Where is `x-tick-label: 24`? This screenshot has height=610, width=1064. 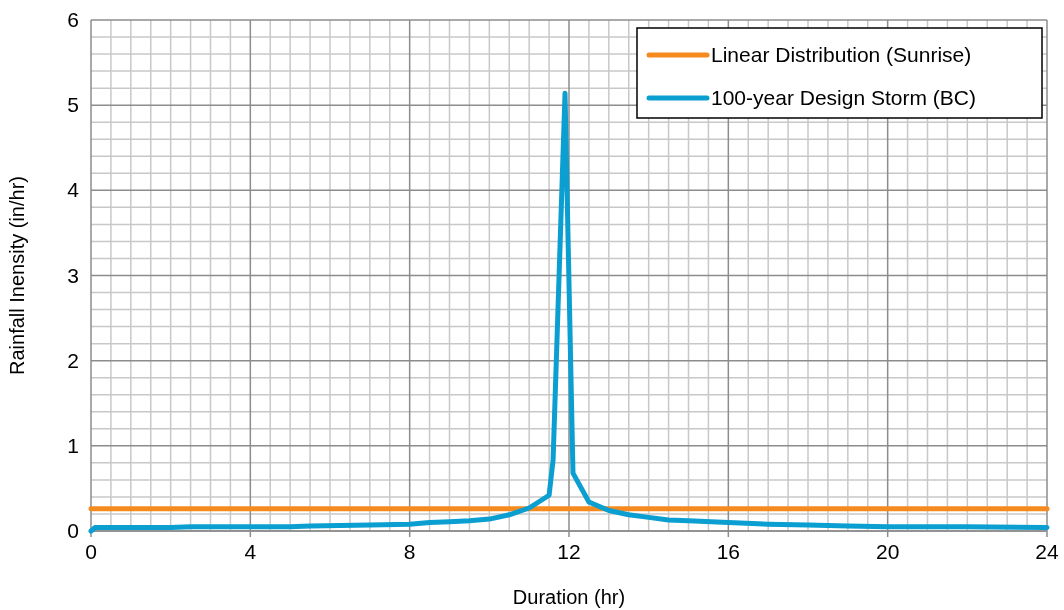 x-tick-label: 24 is located at coordinates (1047, 551).